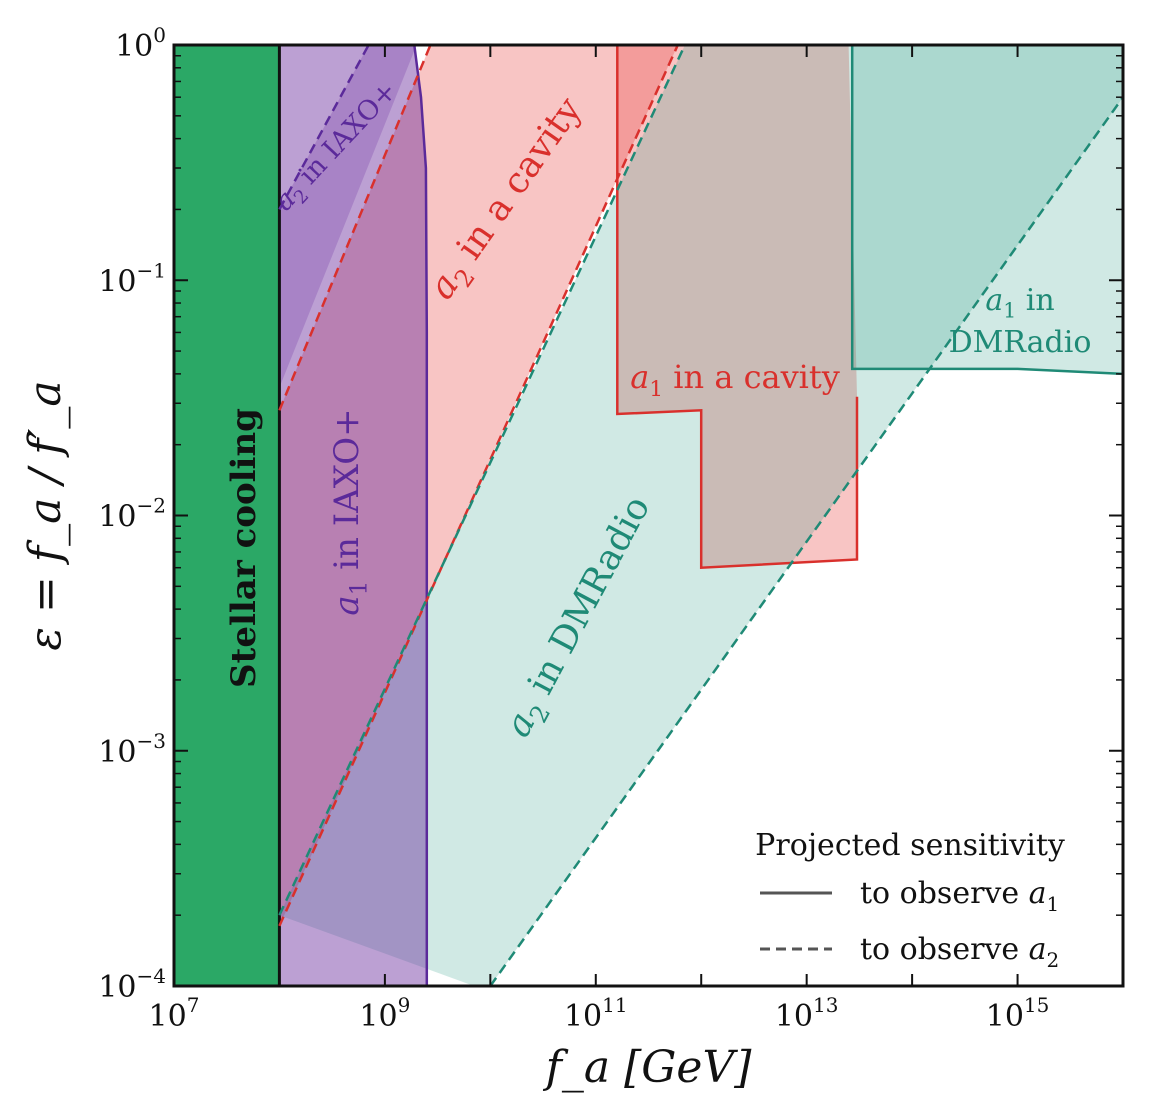 The width and height of the screenshot is (1156, 1094). Describe the element at coordinates (596, 1013) in the screenshot. I see `x-tick-label: 10¹¹` at that location.